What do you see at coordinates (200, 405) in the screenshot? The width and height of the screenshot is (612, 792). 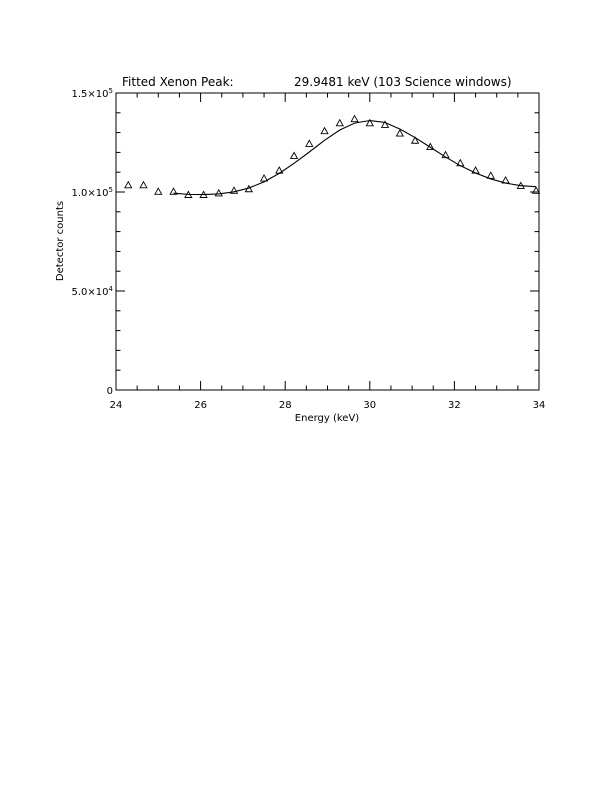 I see `x-tick-label: 26` at bounding box center [200, 405].